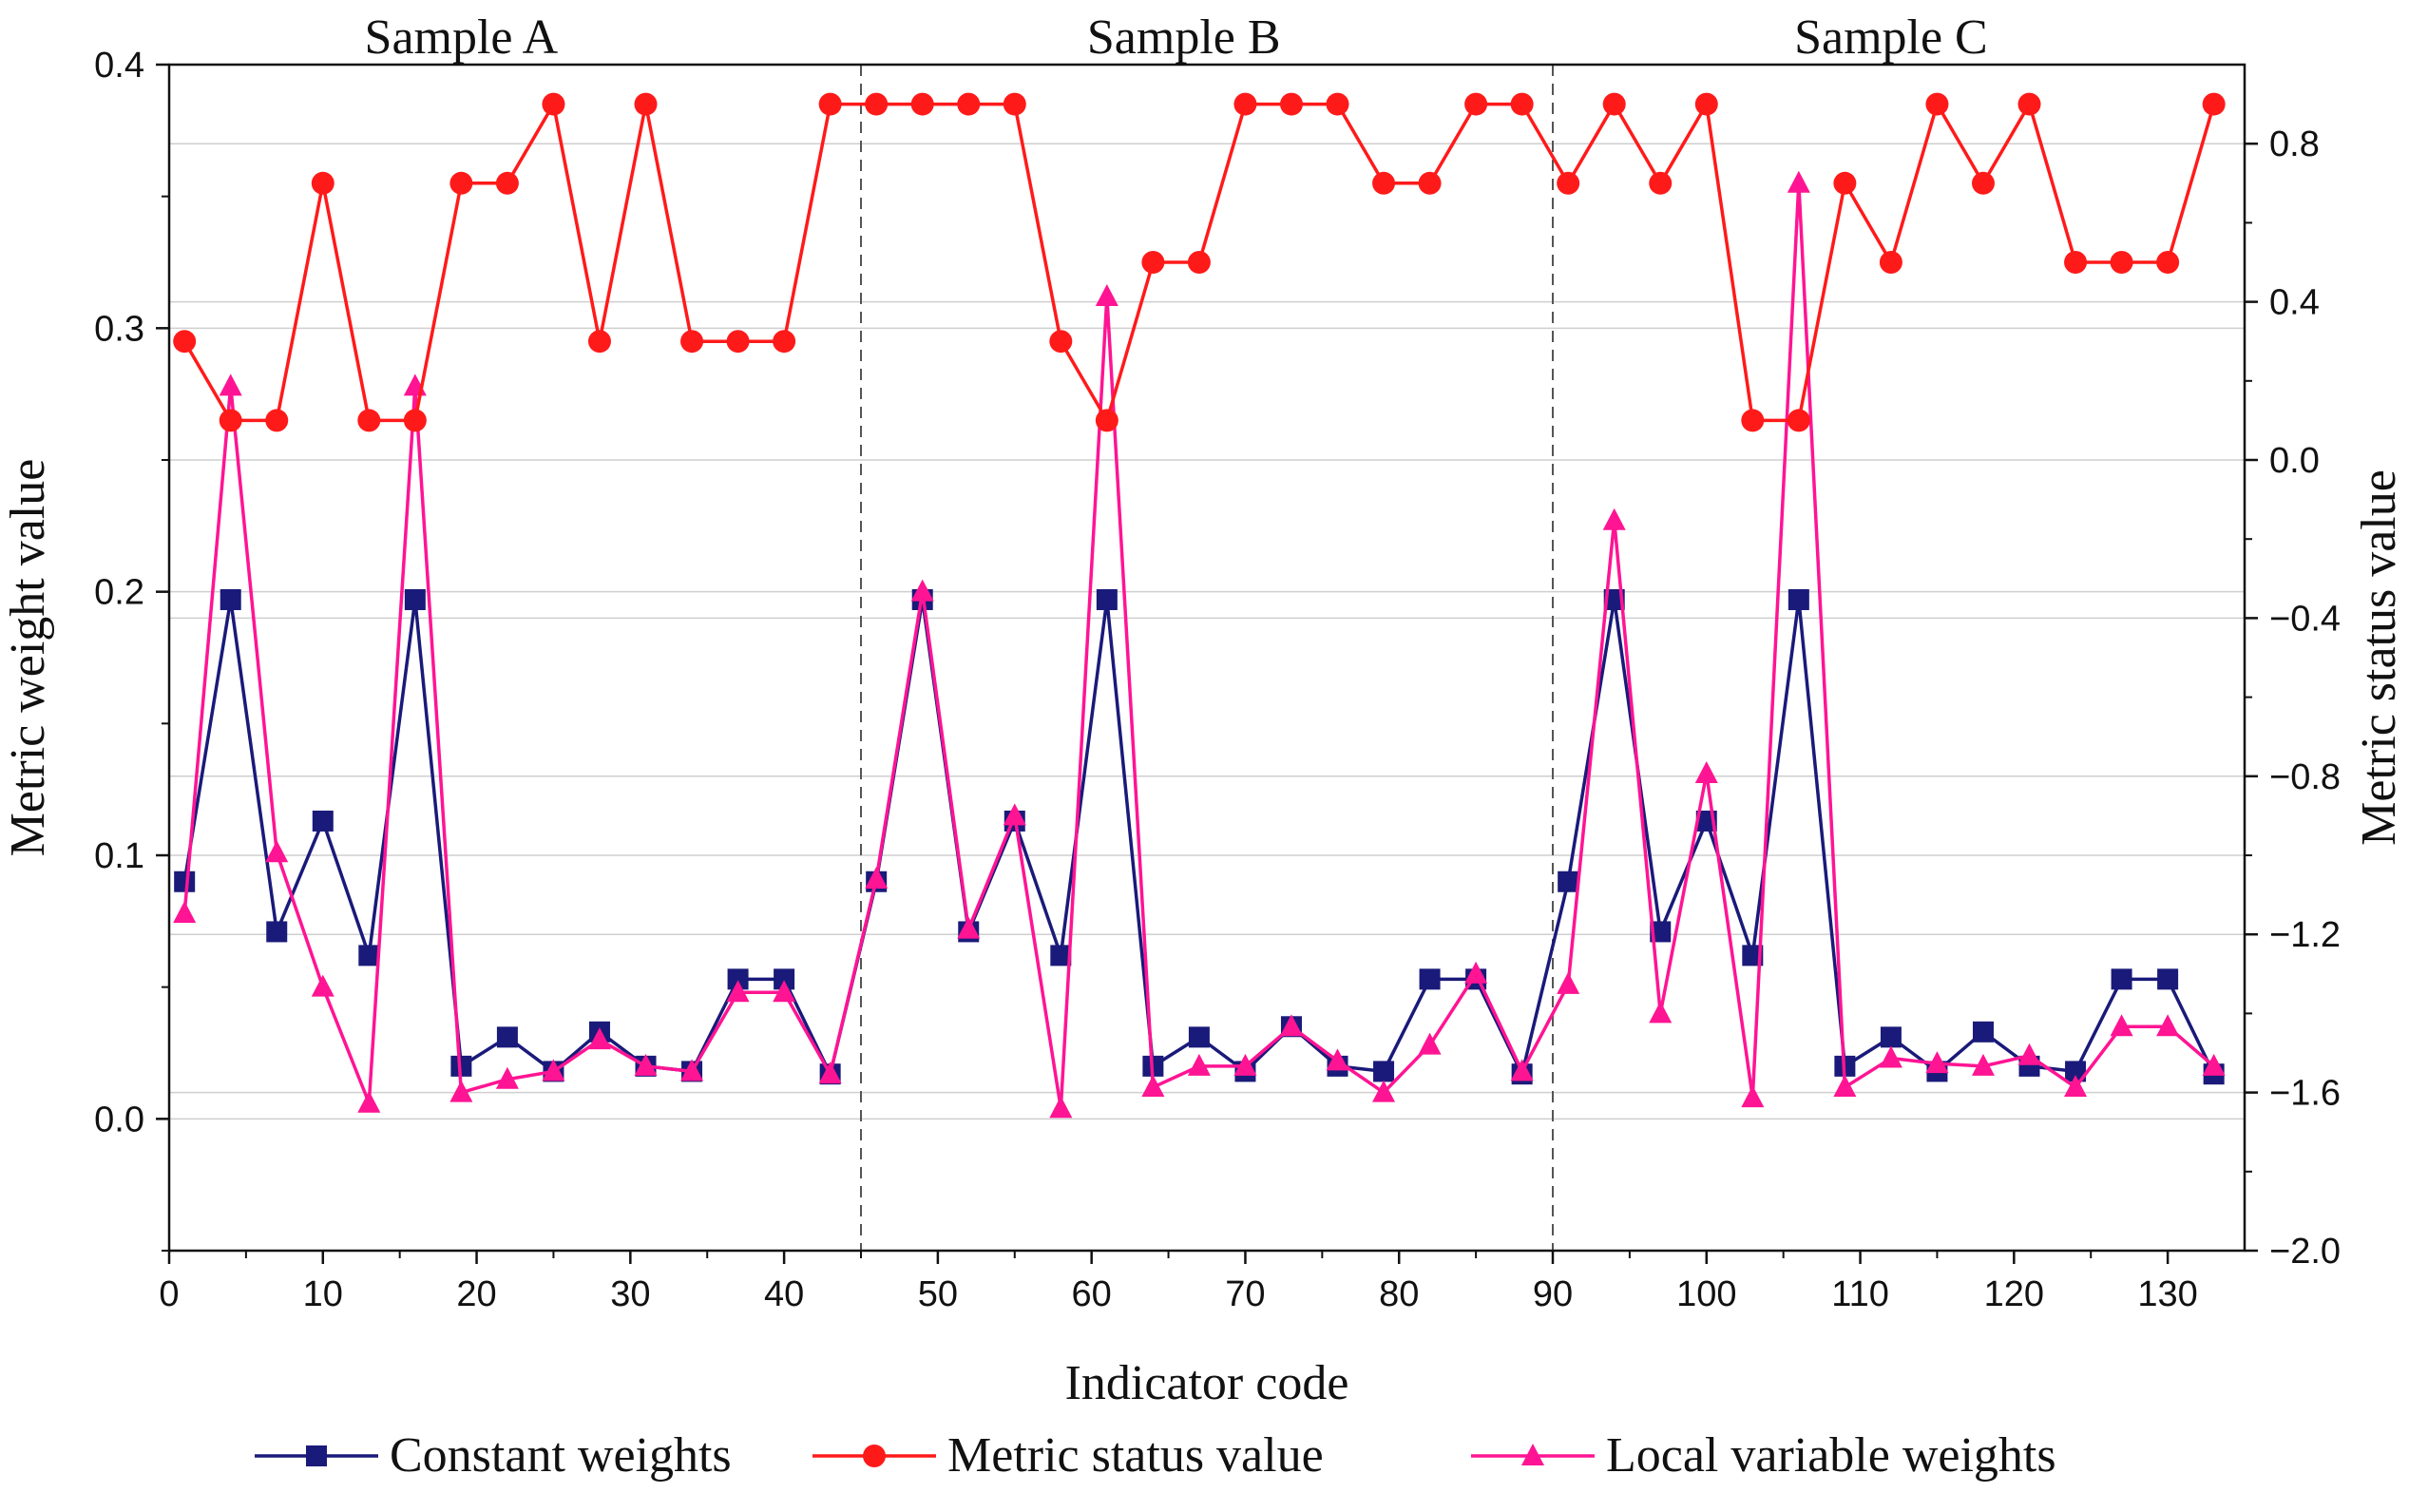 The height and width of the screenshot is (1512, 2428). What do you see at coordinates (1245, 1294) in the screenshot?
I see `x-tick-label: 70` at bounding box center [1245, 1294].